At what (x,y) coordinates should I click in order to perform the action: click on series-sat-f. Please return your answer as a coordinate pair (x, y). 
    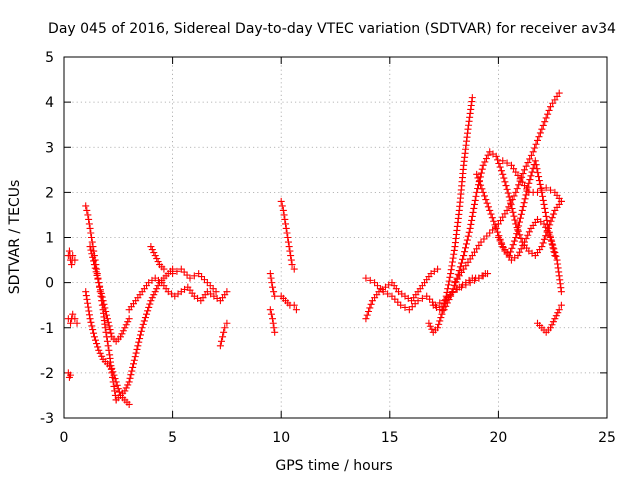
    Looking at the image, I should click on (144, 334).